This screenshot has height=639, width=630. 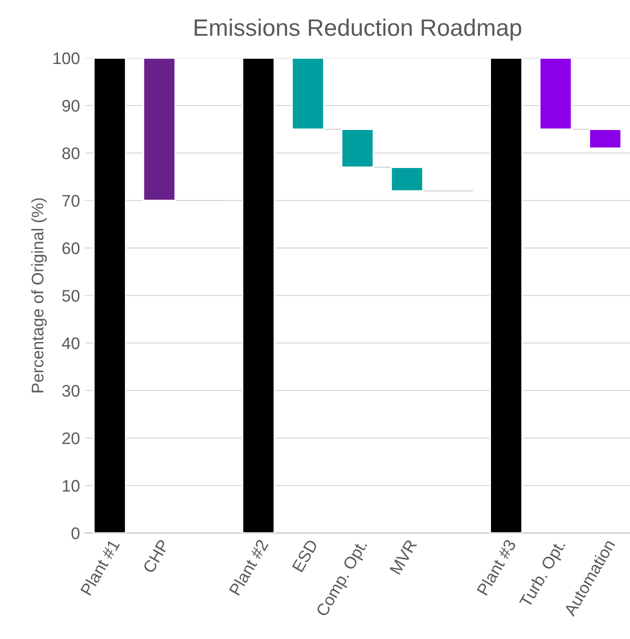 I want to click on y-tick-label: 80, so click(x=71, y=153).